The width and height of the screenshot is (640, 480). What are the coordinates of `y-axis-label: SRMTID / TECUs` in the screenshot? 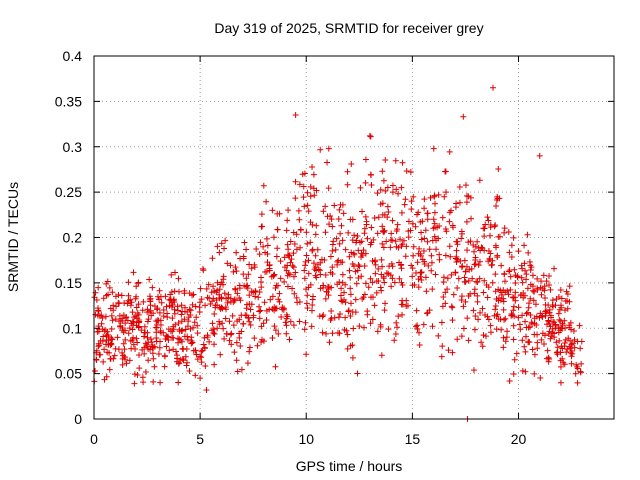 It's located at (13, 237).